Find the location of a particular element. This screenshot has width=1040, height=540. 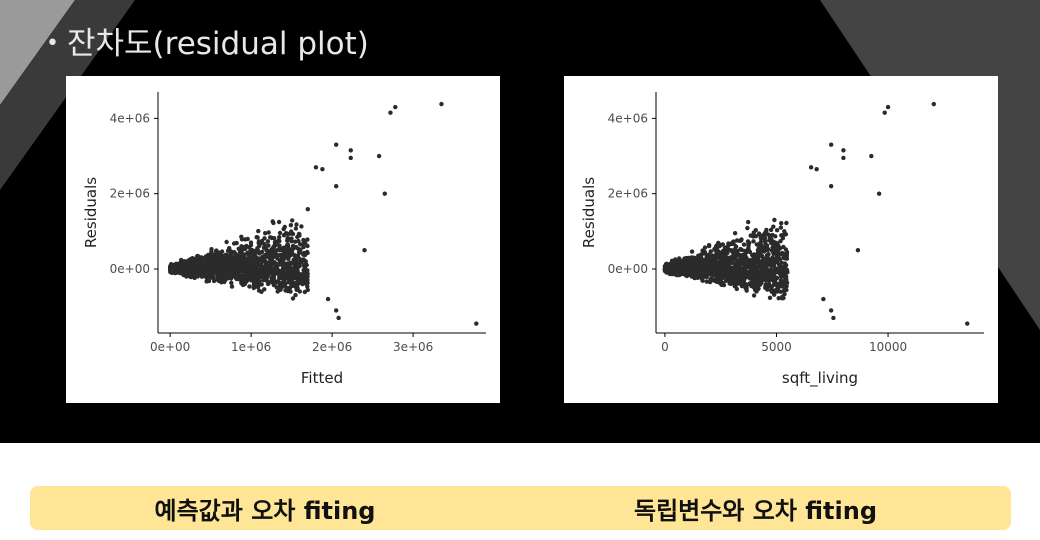

y-tick-label: 4e+06 is located at coordinates (130, 118).